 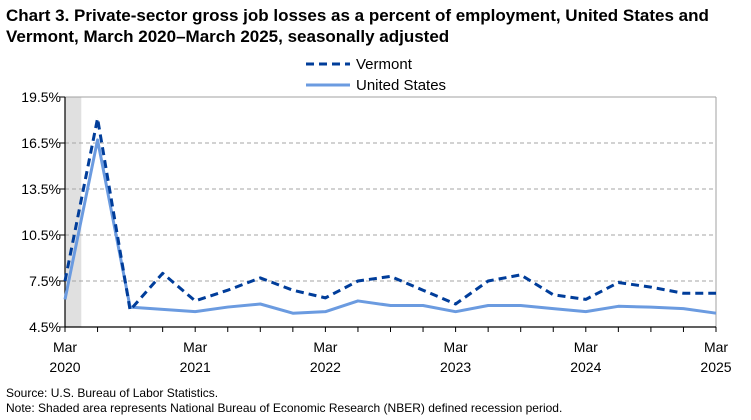 I want to click on y-tick-label: 10.5%, so click(x=41, y=235).